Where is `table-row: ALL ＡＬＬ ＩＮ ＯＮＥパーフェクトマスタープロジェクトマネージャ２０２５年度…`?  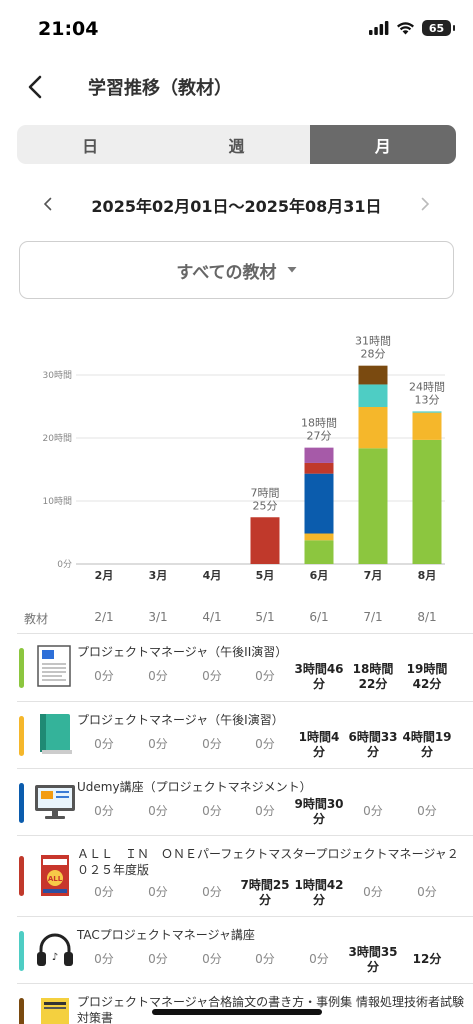 table-row: ALL ＡＬＬ ＩＮ ＯＮＥパーフェクトマスタープロジェクトマネージャ２０２５年度… is located at coordinates (245, 875).